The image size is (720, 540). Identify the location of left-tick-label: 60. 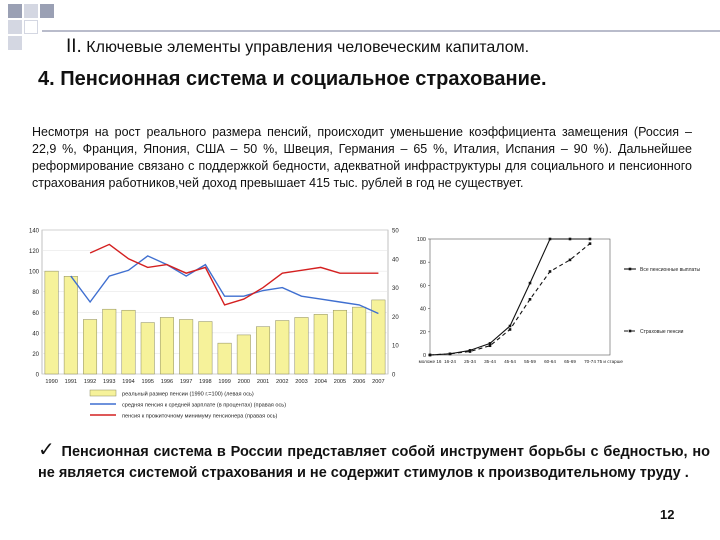
(35, 314).